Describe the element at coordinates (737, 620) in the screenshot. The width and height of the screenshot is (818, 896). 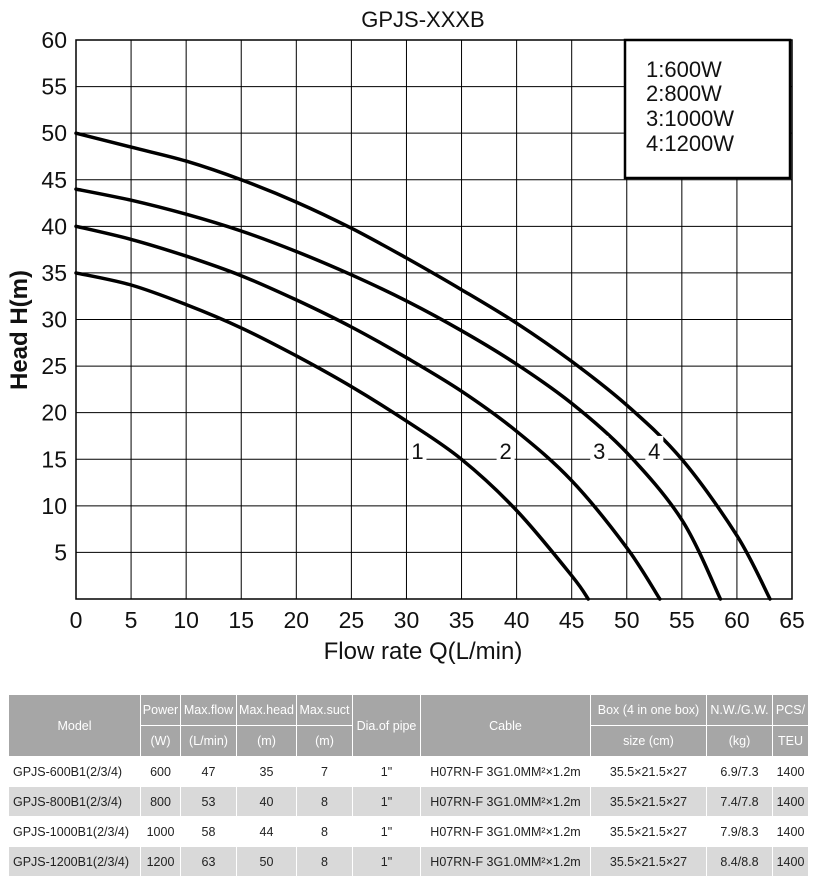
I see `x-tick-label: 60` at that location.